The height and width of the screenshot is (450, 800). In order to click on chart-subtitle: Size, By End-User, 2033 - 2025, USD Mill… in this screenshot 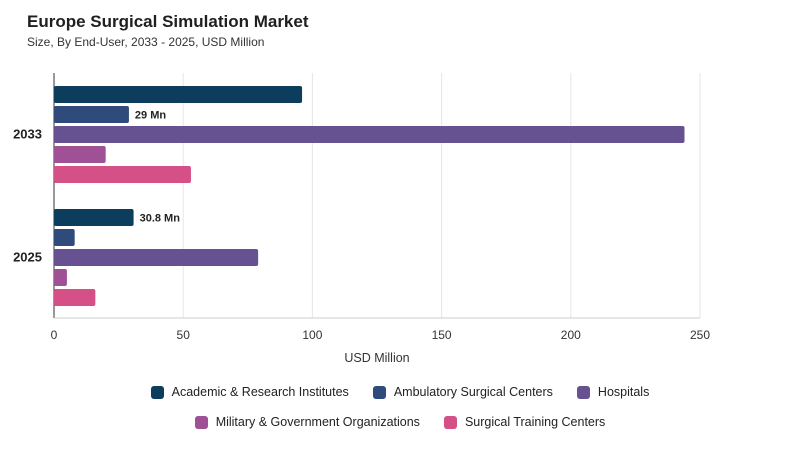, I will do `click(146, 42)`.